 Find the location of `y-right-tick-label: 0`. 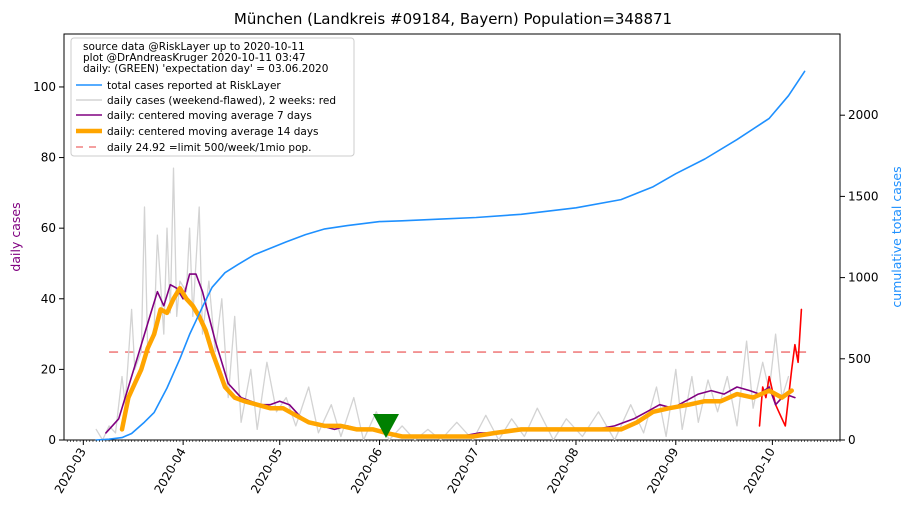

y-right-tick-label: 0 is located at coordinates (852, 440).